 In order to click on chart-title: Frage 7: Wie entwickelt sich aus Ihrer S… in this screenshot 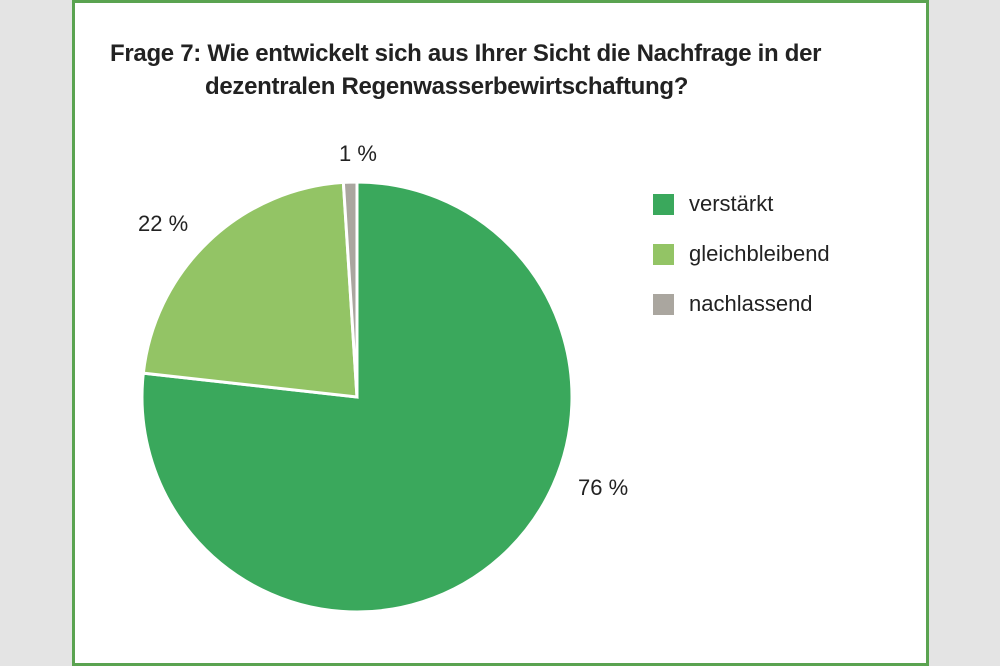, I will do `click(465, 70)`.